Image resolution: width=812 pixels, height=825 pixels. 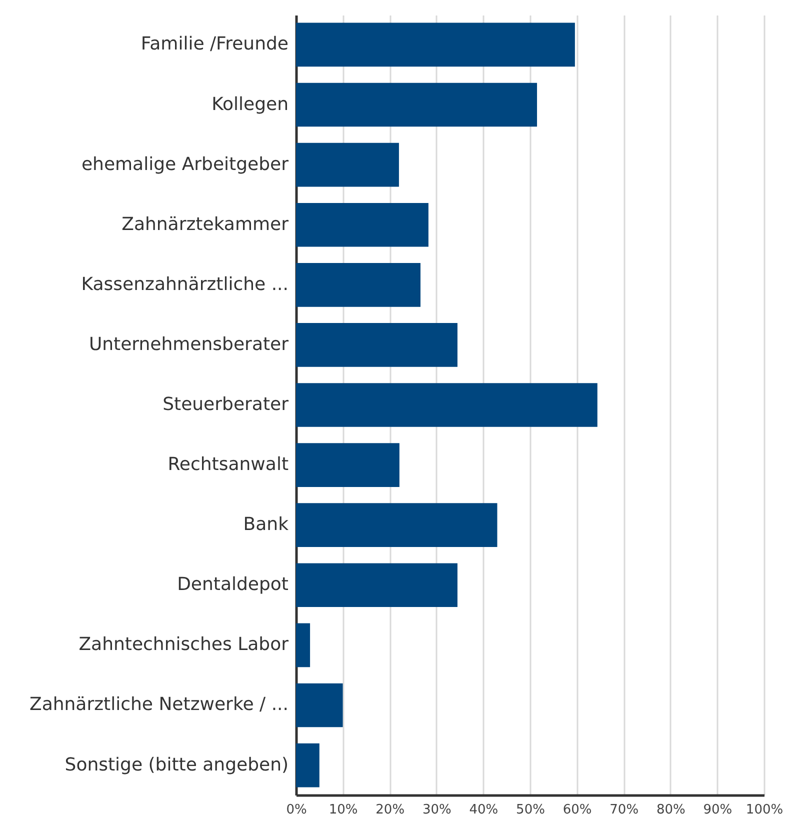 I want to click on y-tick-label: Zahnärztekammer, so click(x=206, y=224).